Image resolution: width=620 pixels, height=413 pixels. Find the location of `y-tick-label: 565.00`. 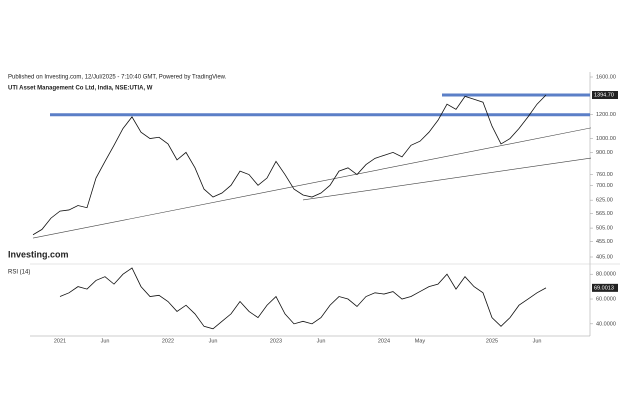

y-tick-label: 565.00 is located at coordinates (604, 214).